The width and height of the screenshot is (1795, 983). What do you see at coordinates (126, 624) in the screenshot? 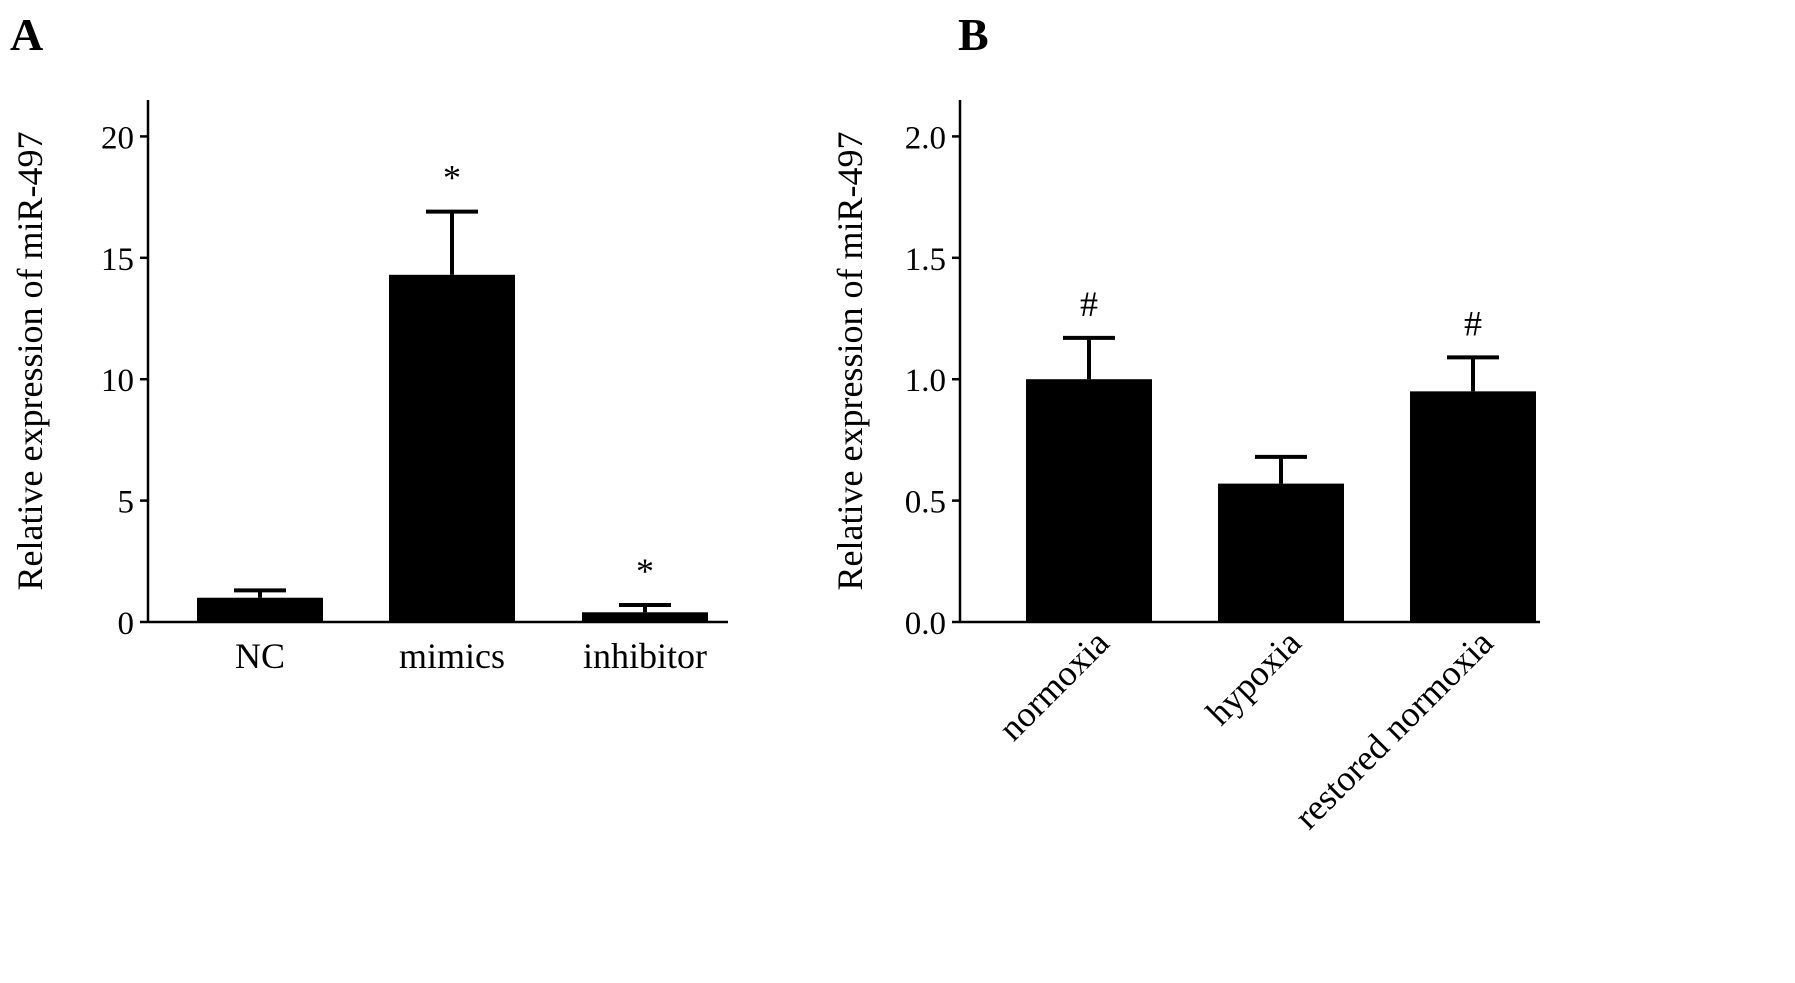
I see `y-tick-label: 0` at bounding box center [126, 624].